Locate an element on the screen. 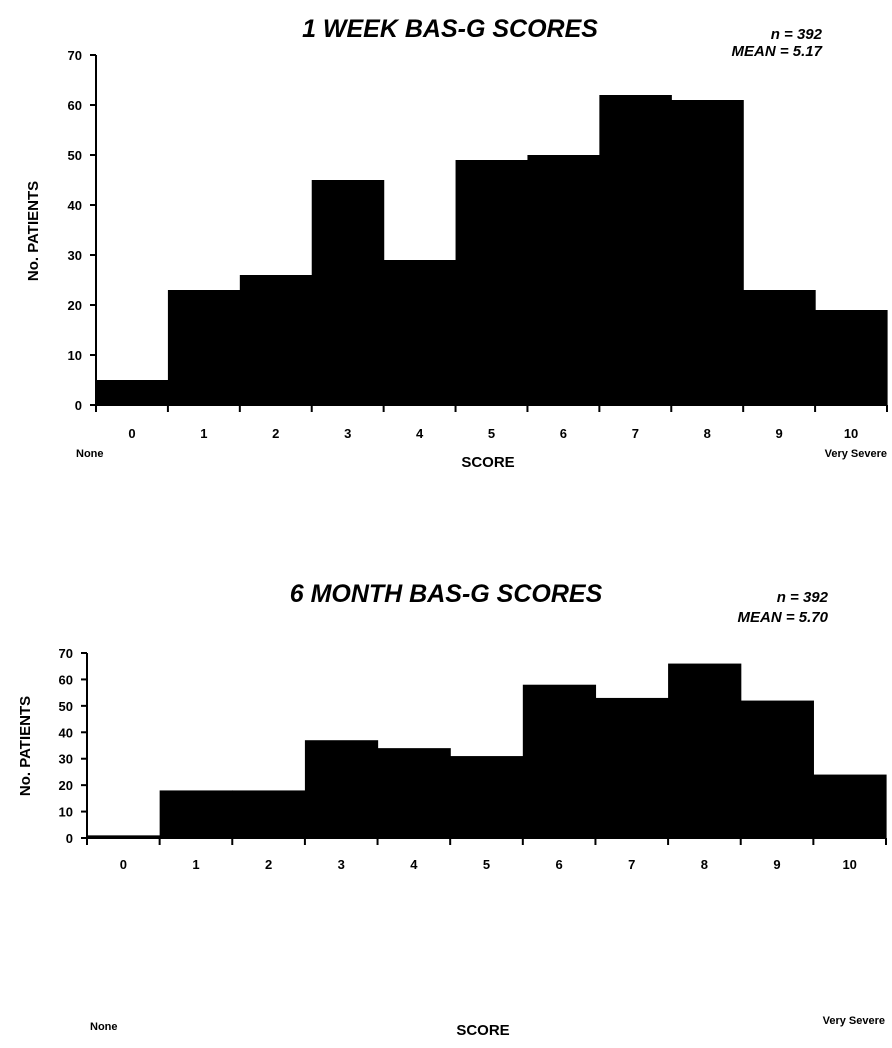  chart-1-x-tick-label: 3 is located at coordinates (347, 433).